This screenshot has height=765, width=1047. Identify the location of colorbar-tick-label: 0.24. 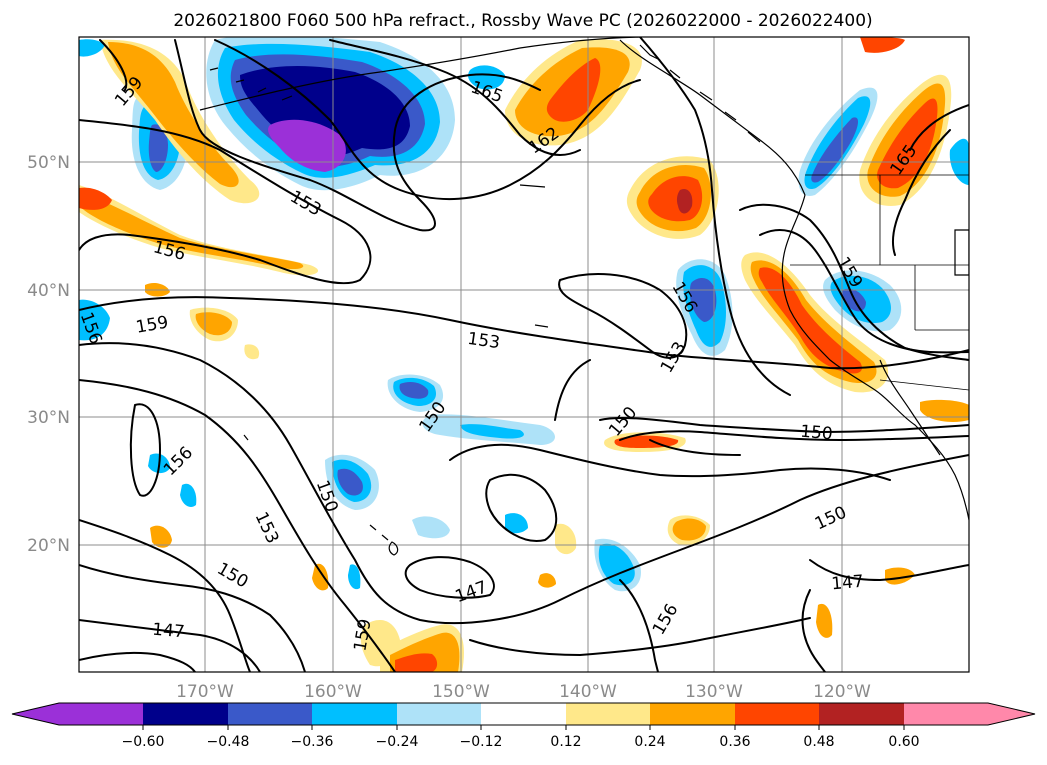
(649, 742).